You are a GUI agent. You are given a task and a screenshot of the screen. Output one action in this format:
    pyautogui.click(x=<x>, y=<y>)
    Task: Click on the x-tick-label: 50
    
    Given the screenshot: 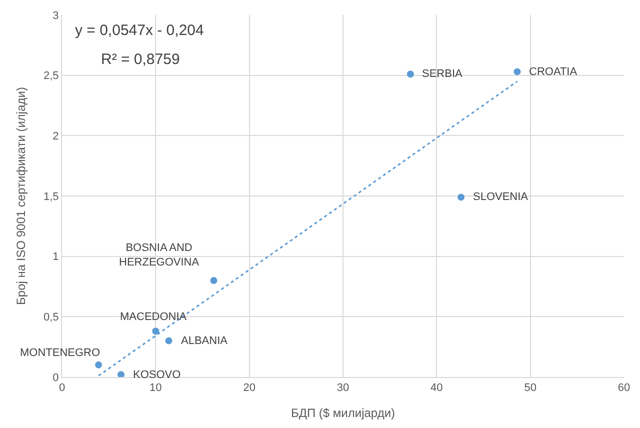 What is the action you would take?
    pyautogui.click(x=530, y=388)
    